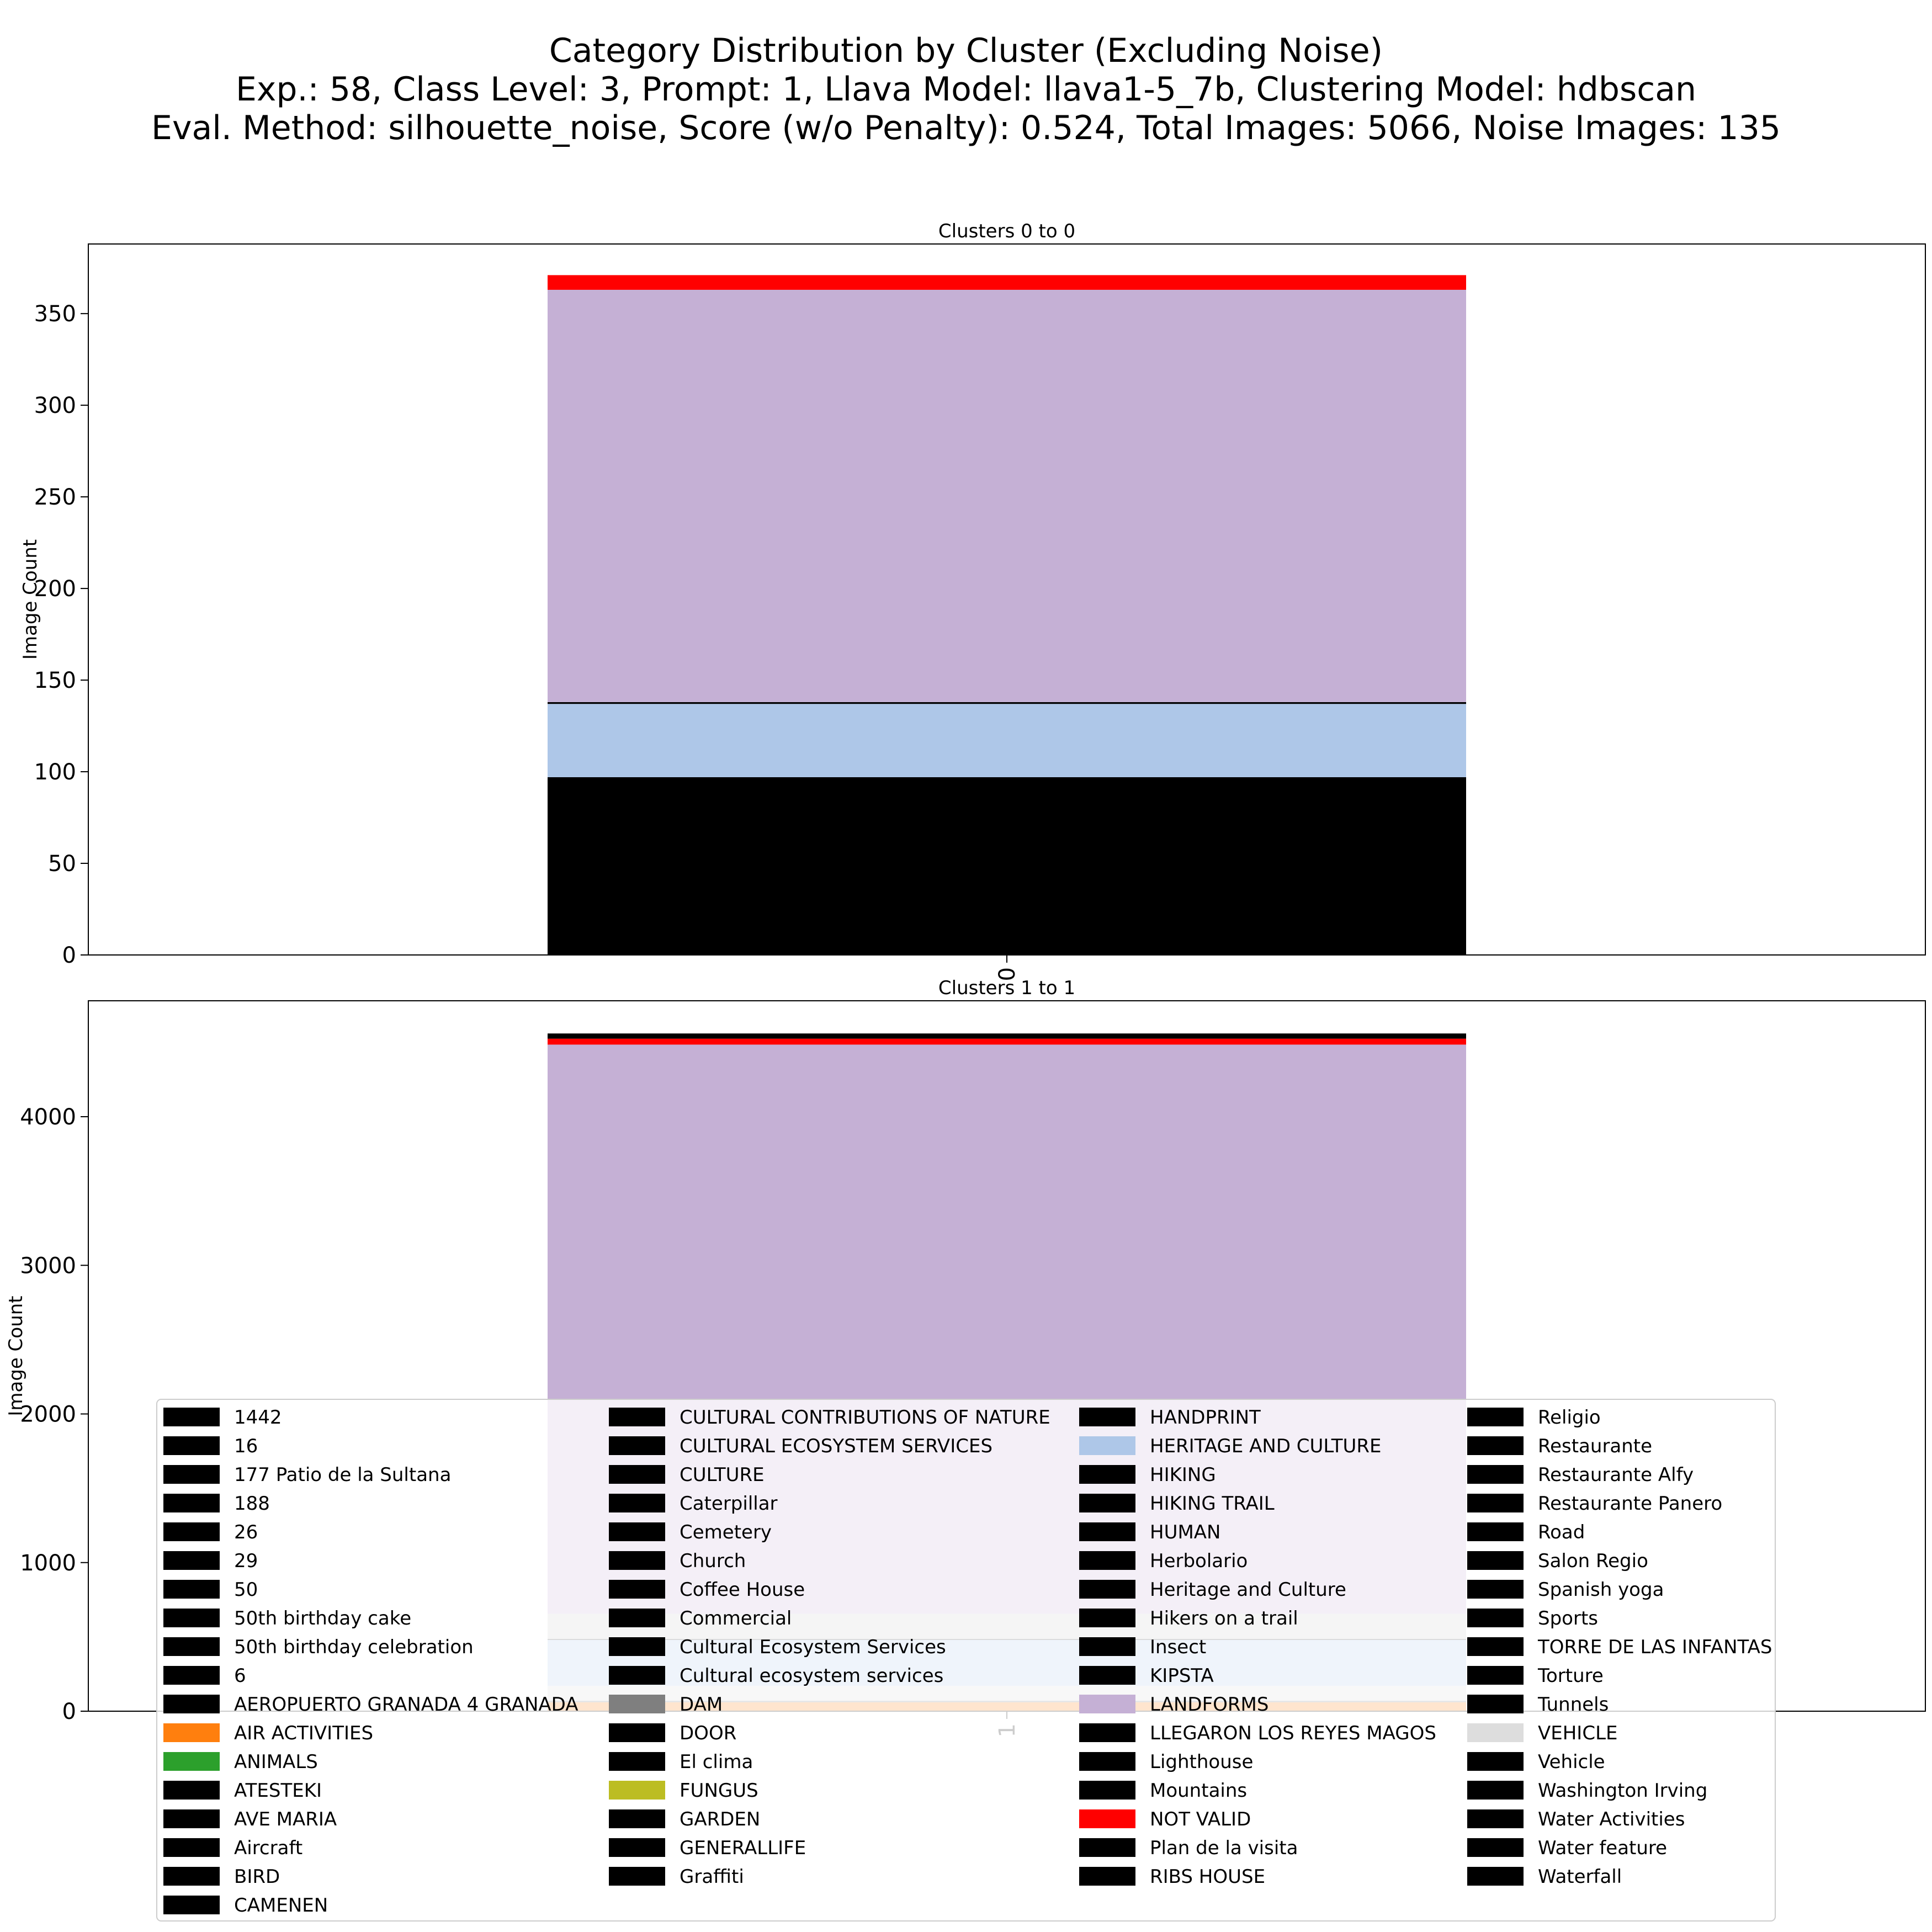  I want to click on y-tick-label: 100, so click(55, 773).